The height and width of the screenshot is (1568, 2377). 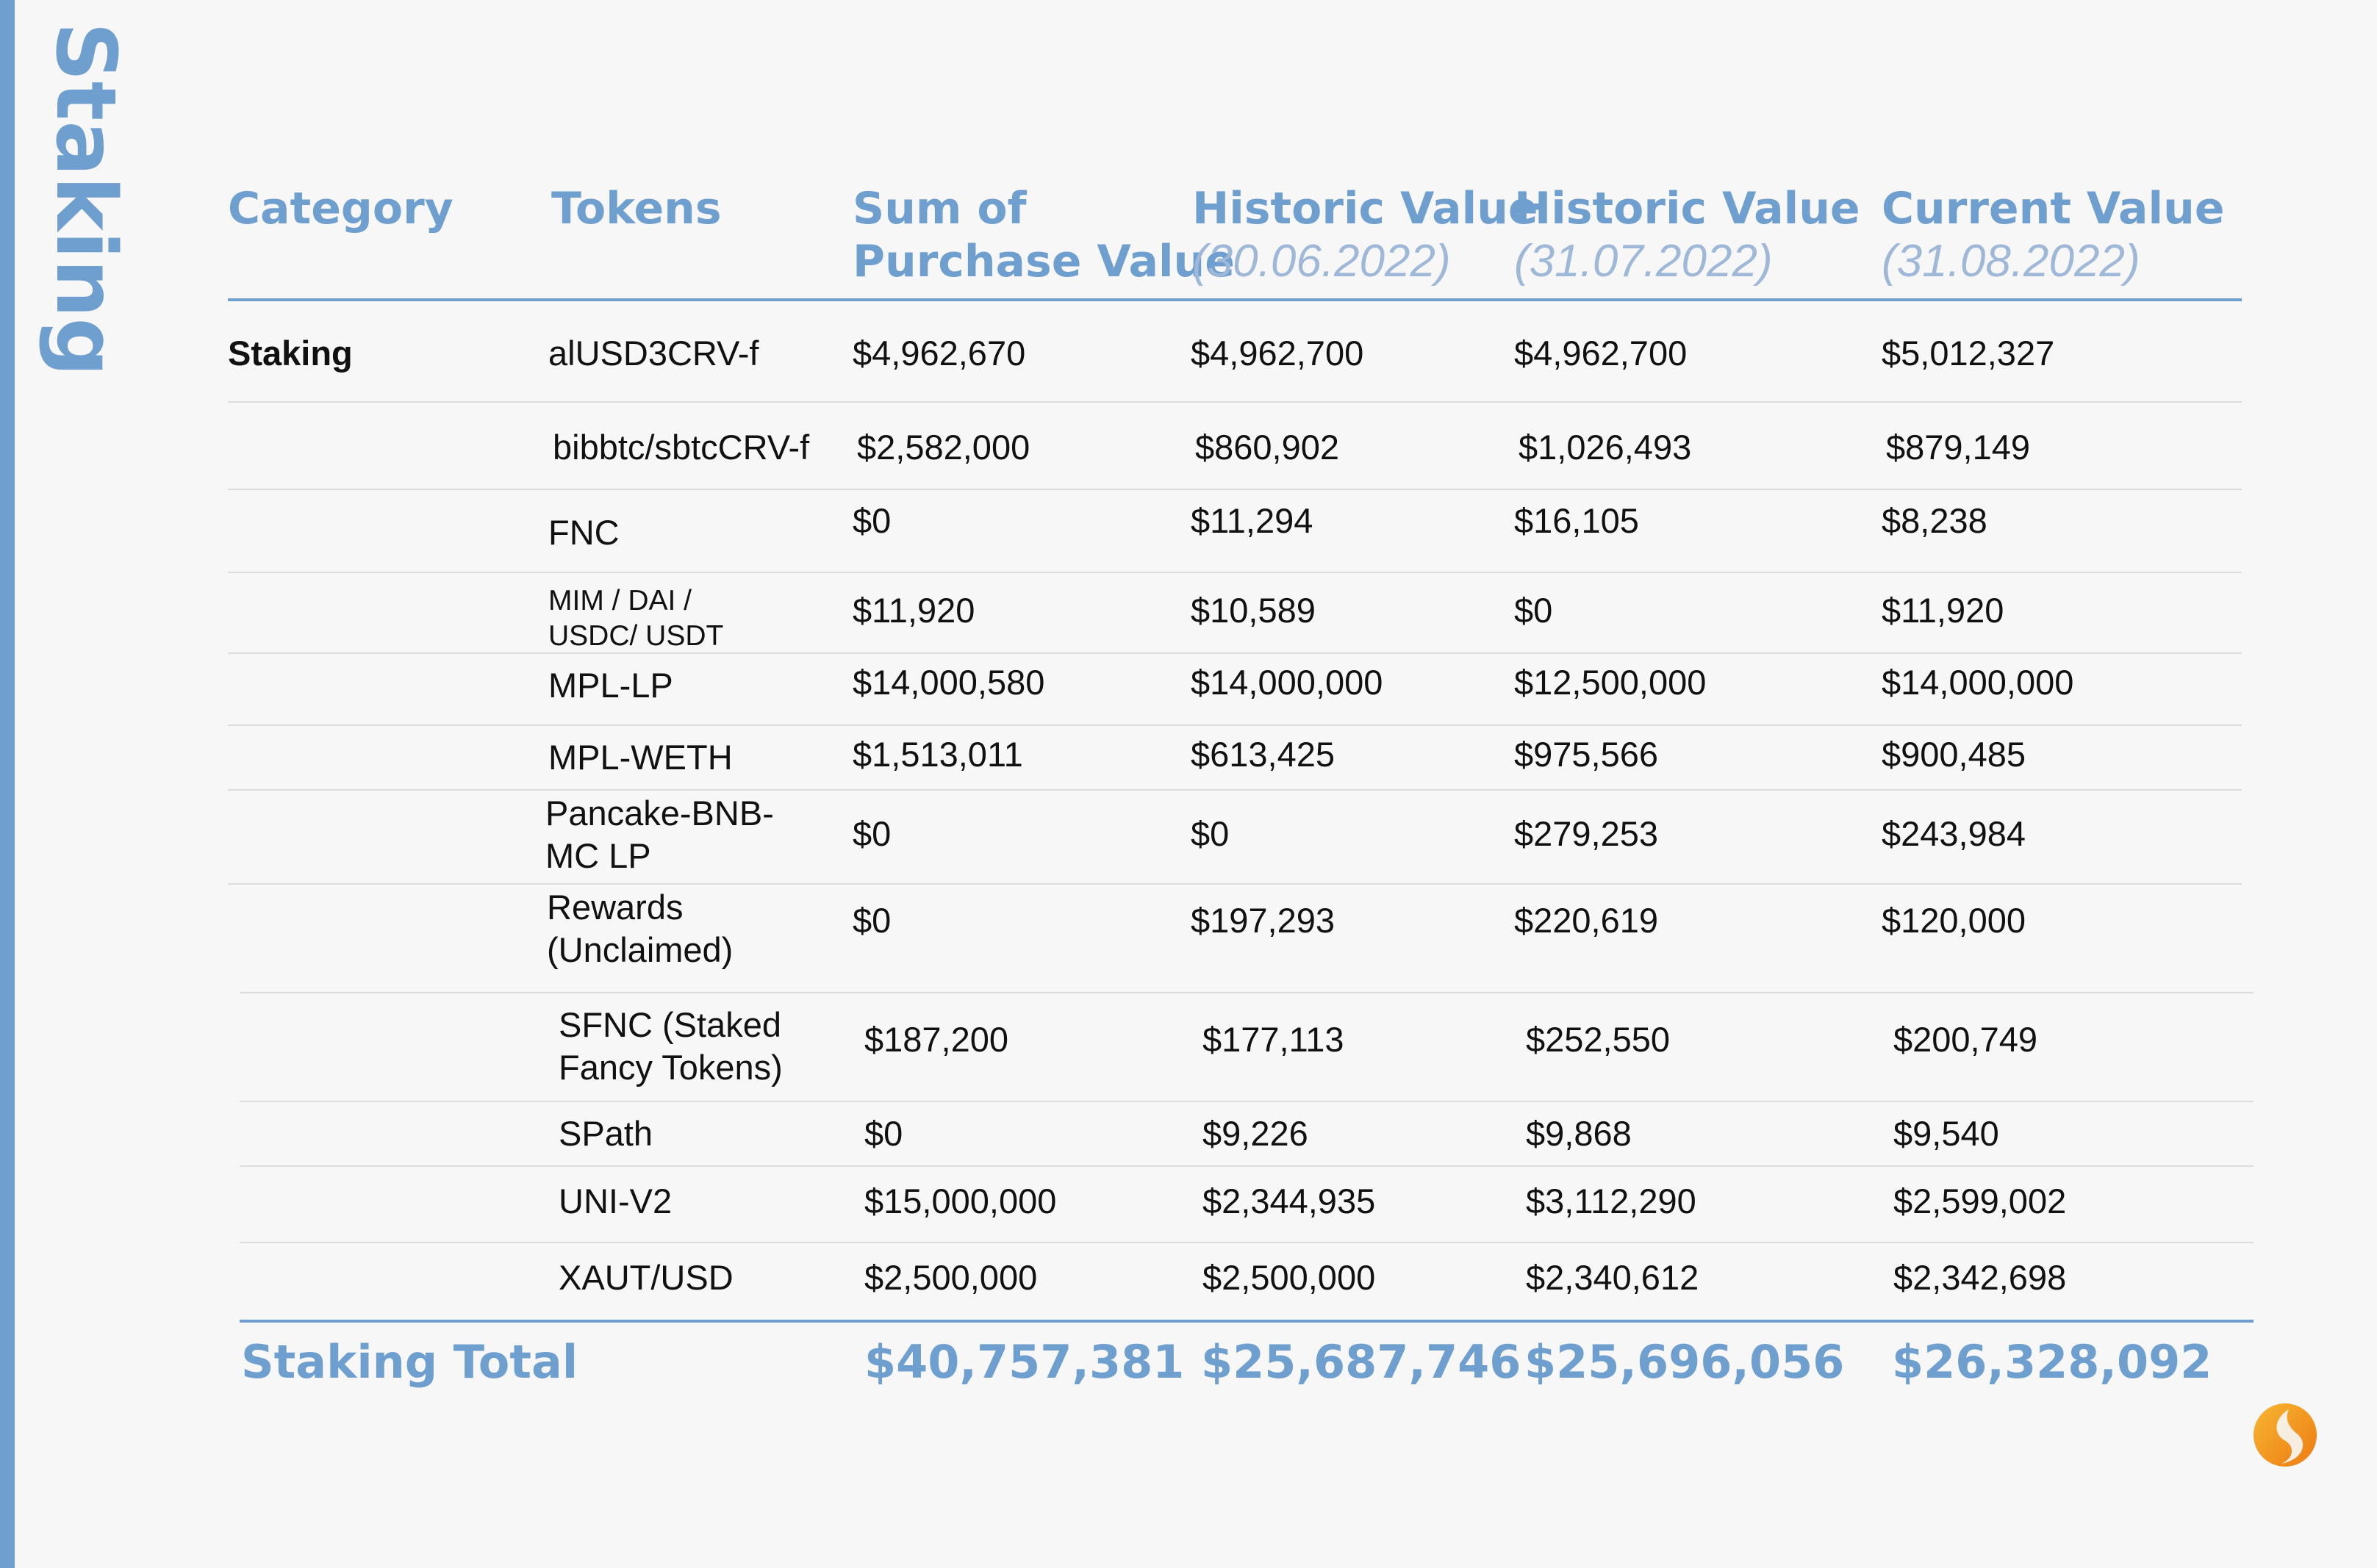 What do you see at coordinates (949, 683) in the screenshot?
I see `row-sum: $14,000,580` at bounding box center [949, 683].